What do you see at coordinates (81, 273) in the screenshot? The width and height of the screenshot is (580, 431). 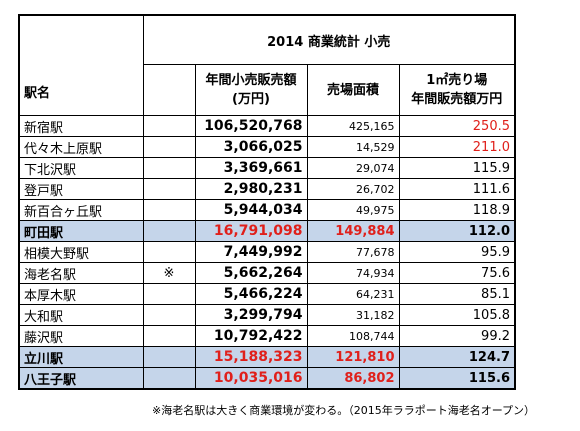 I see `table-cell: 海老名駅` at bounding box center [81, 273].